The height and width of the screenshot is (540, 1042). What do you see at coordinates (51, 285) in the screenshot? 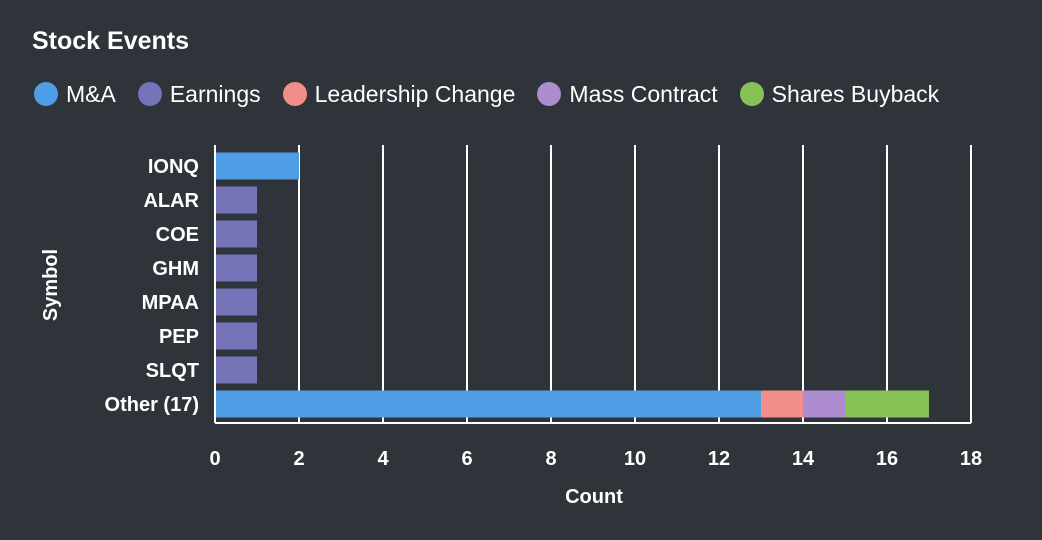
I see `y-axis-title: Symbol` at bounding box center [51, 285].